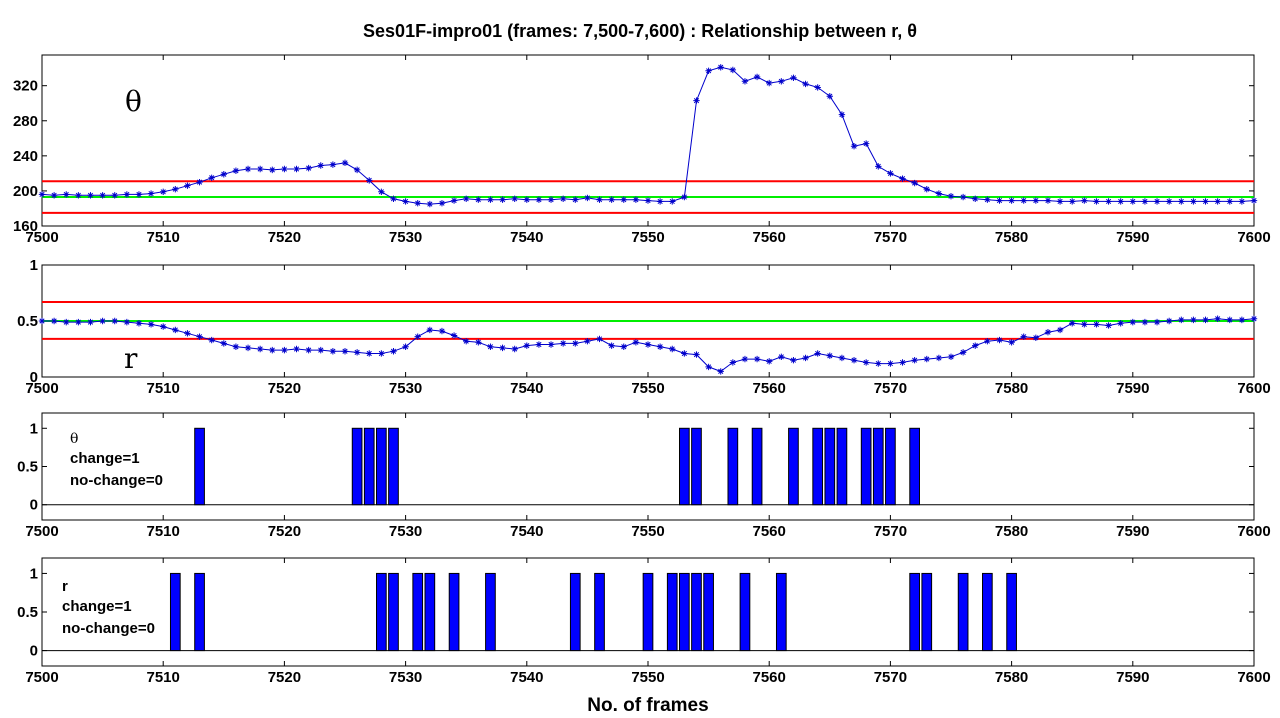 This screenshot has height=718, width=1280. I want to click on y-tick-label: 240, so click(25, 156).